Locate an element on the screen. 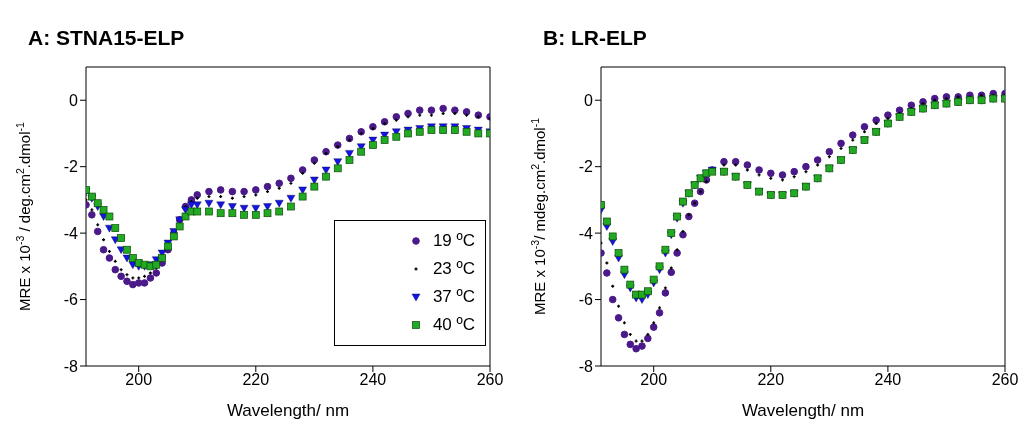 The width and height of the screenshot is (1036, 435). legend-label: 37 ºC is located at coordinates (453, 297).